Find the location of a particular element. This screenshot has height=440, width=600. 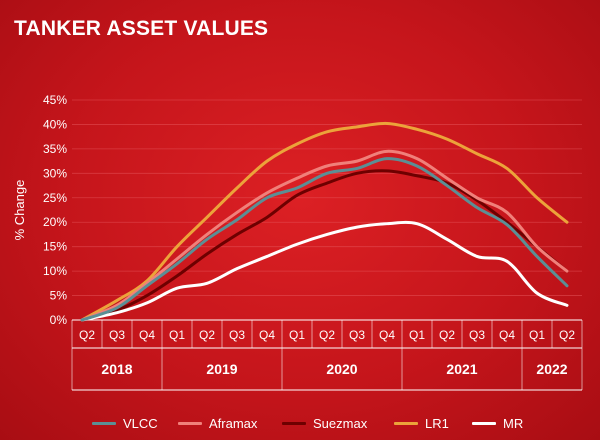

chart-legend: VLCC Aframax Suezmax LR1 MR is located at coordinates (342, 424).